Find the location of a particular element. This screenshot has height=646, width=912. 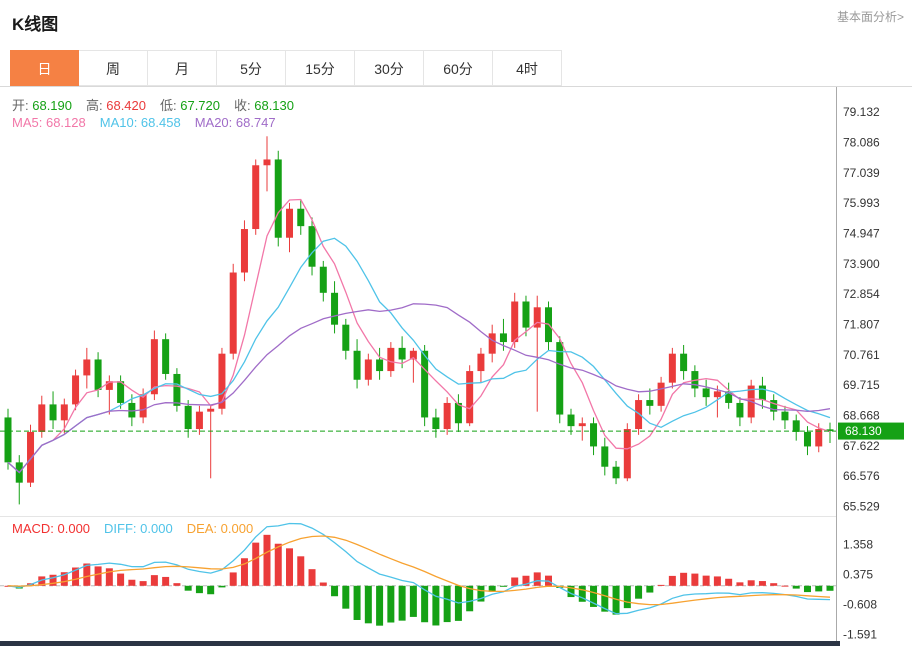

tab-5min: 5分 is located at coordinates (251, 68).